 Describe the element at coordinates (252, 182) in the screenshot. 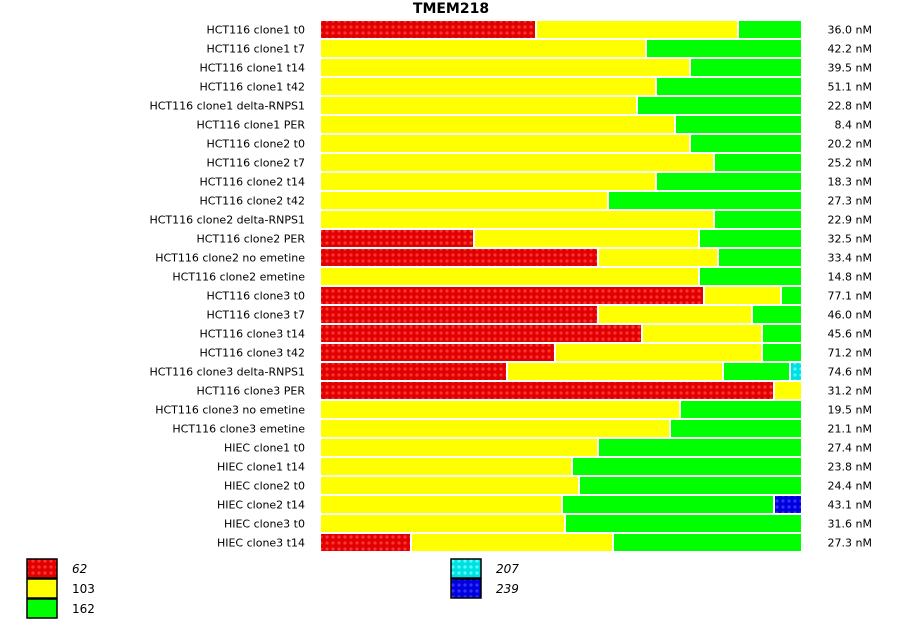

I see `category-label: HCT116 clone2 t14` at that location.